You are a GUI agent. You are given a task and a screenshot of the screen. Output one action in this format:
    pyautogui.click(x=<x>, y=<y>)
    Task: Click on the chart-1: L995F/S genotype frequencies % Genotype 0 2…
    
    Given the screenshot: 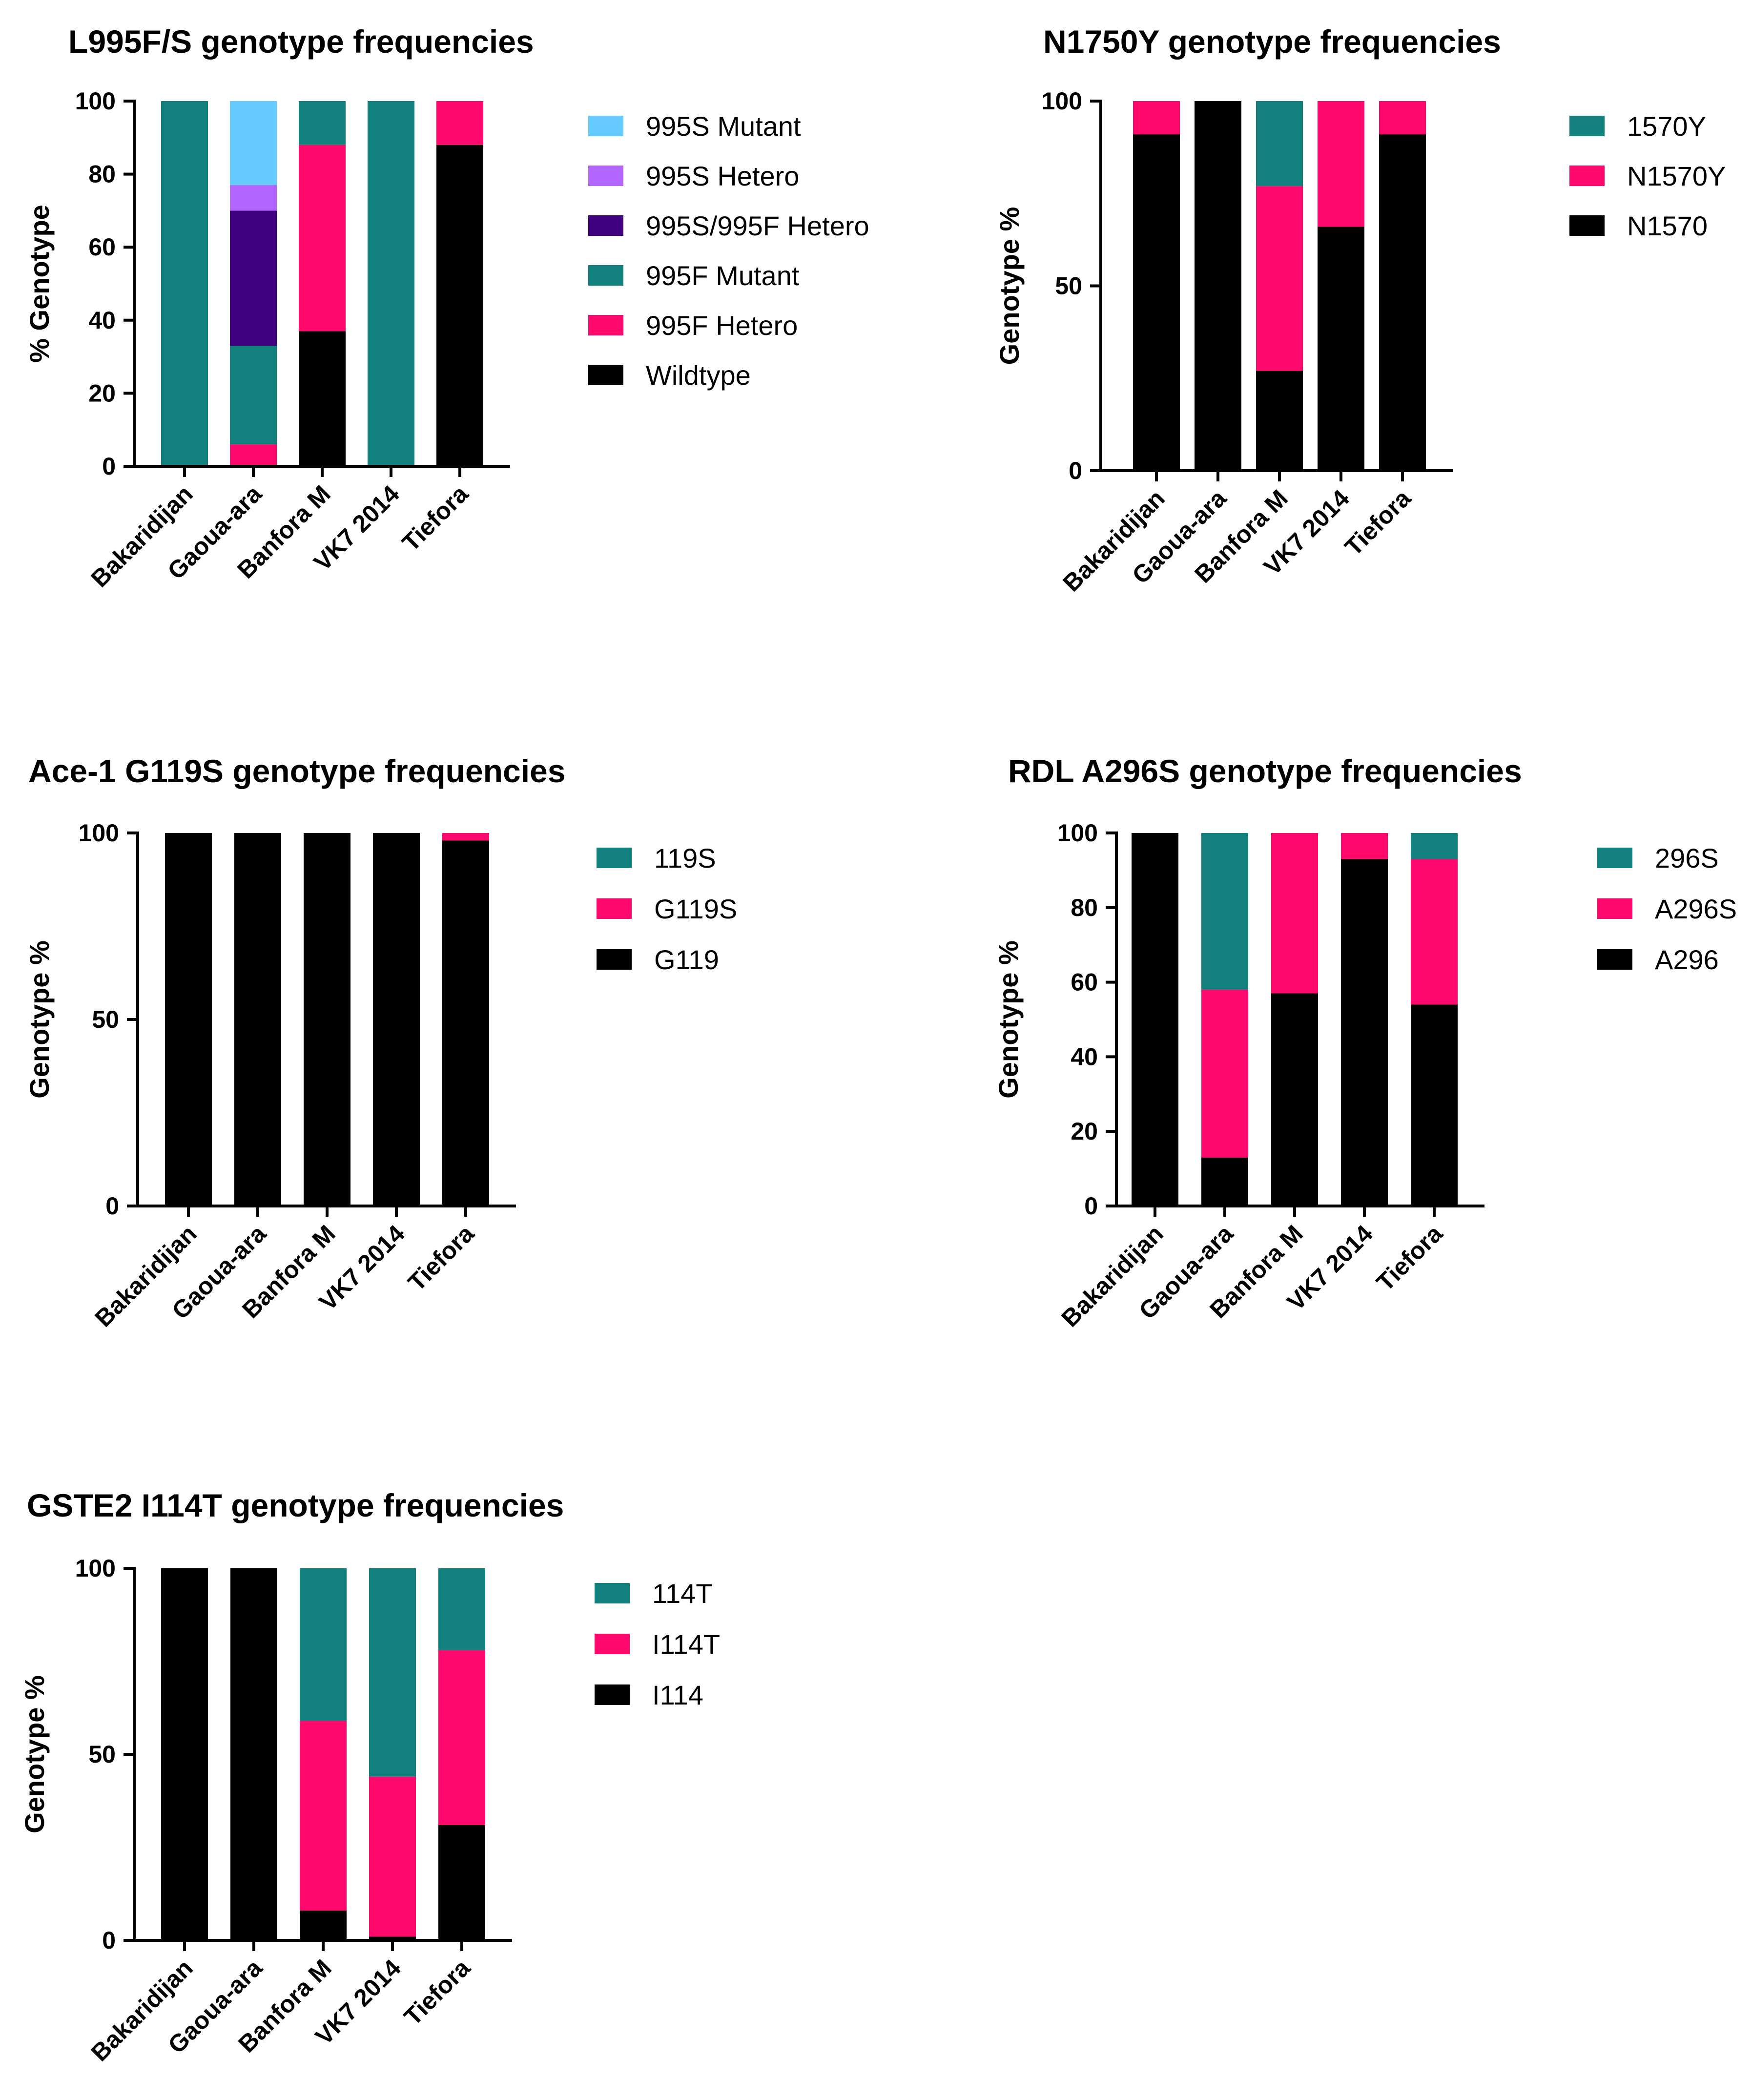 What is the action you would take?
    pyautogui.click(x=446, y=307)
    